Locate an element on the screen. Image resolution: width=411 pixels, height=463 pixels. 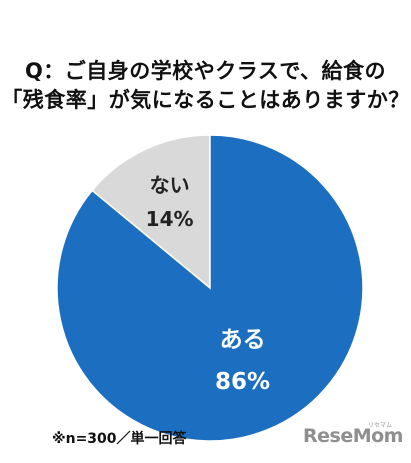
slice-value-0: 14% is located at coordinates (170, 219).